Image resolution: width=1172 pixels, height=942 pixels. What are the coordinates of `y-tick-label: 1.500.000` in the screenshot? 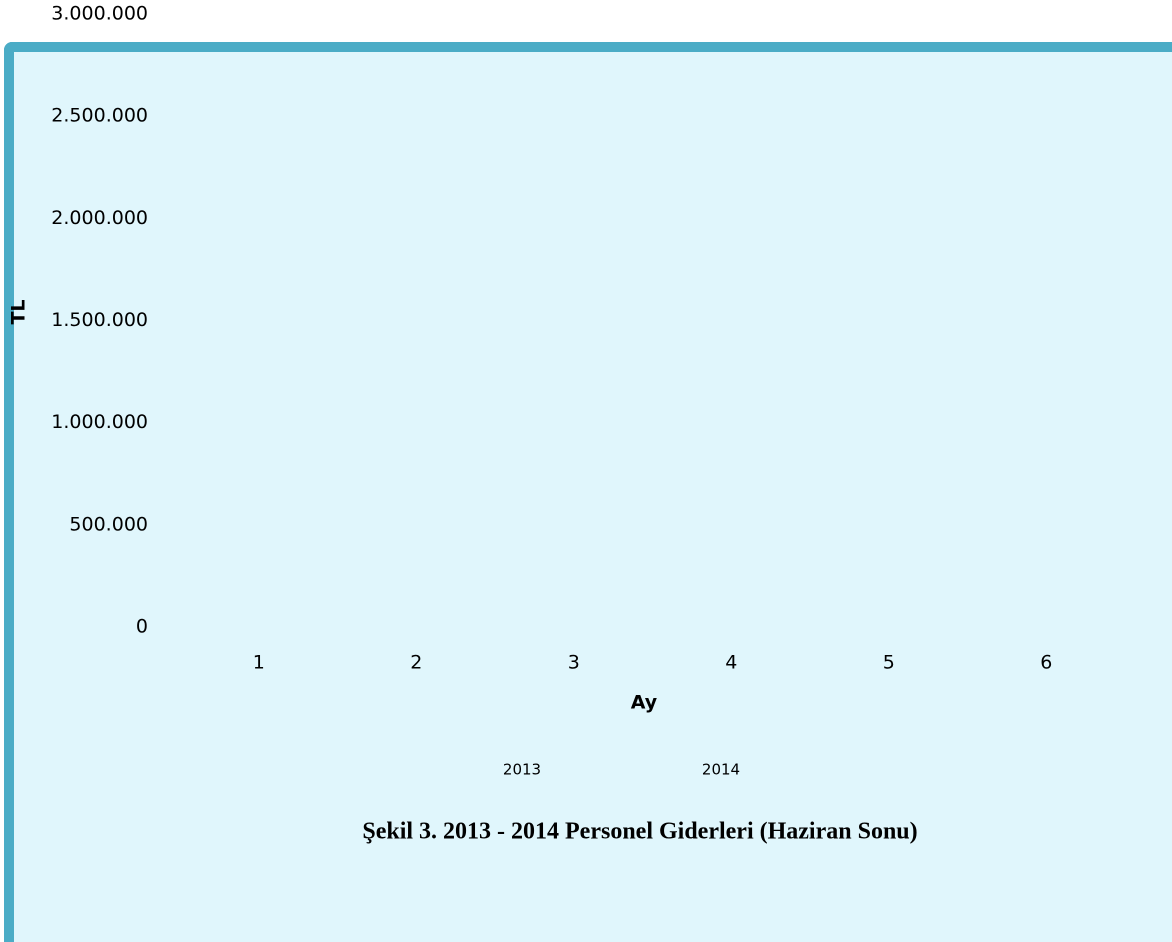 It's located at (99, 320).